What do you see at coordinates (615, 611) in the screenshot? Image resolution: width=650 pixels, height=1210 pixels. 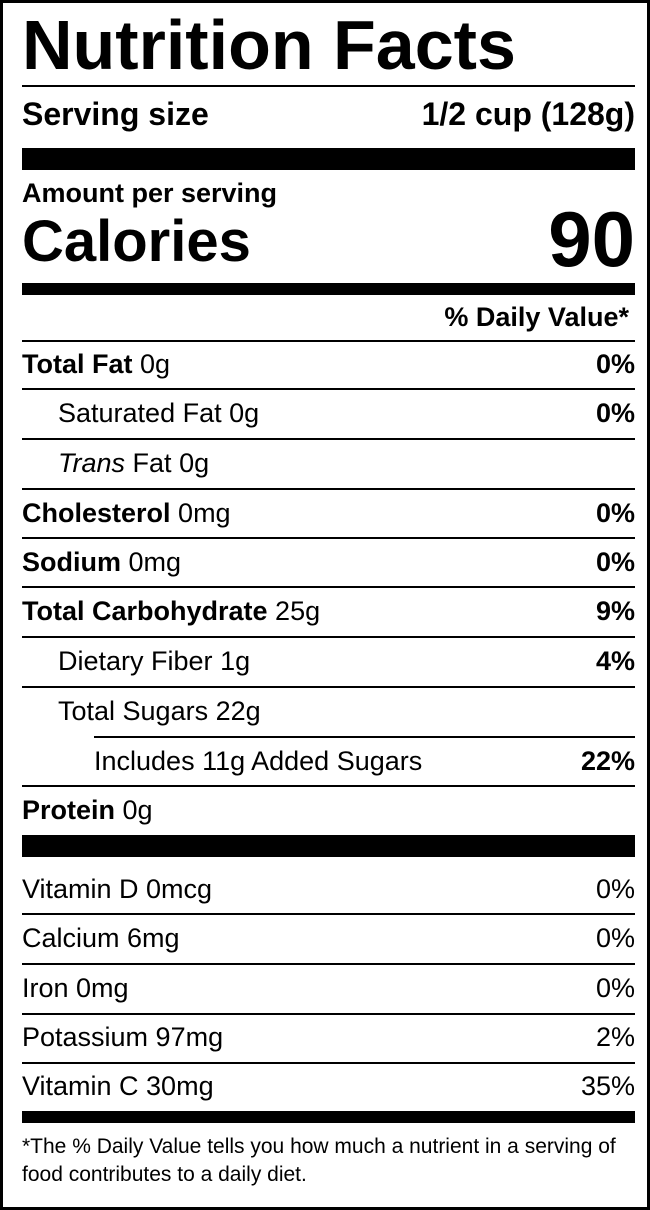 I see `nutrient-daily-value: 9%` at bounding box center [615, 611].